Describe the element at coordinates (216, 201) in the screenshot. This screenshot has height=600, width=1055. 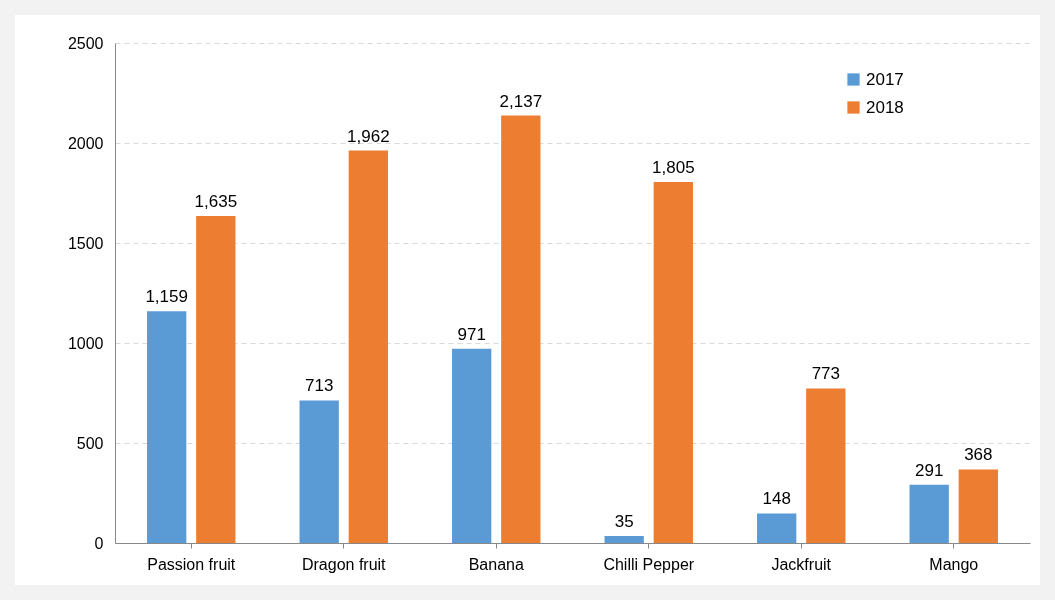
I see `data-label: 1,635` at that location.